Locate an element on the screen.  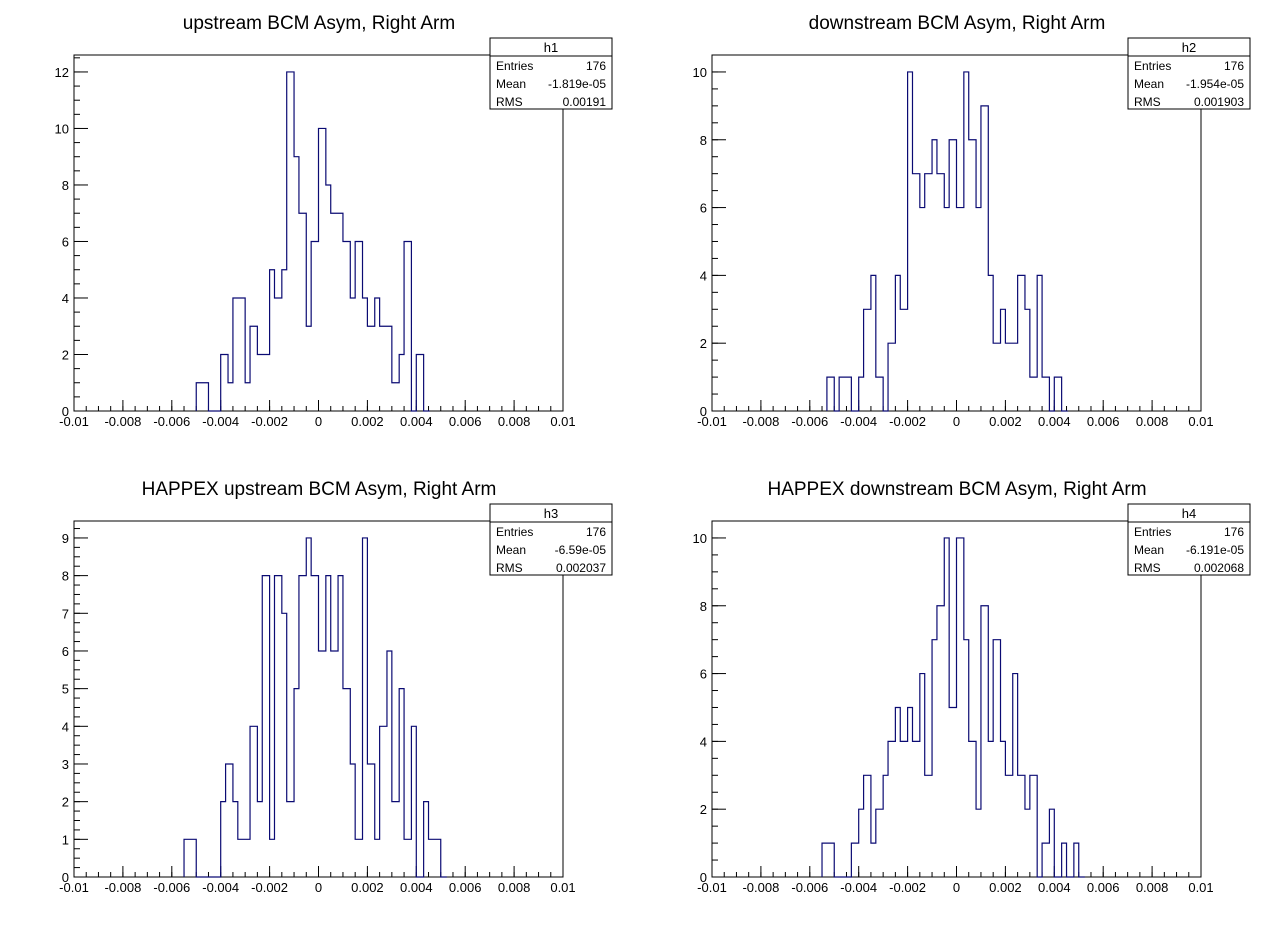
stats-value: -1.819e-05 is located at coordinates (577, 84).